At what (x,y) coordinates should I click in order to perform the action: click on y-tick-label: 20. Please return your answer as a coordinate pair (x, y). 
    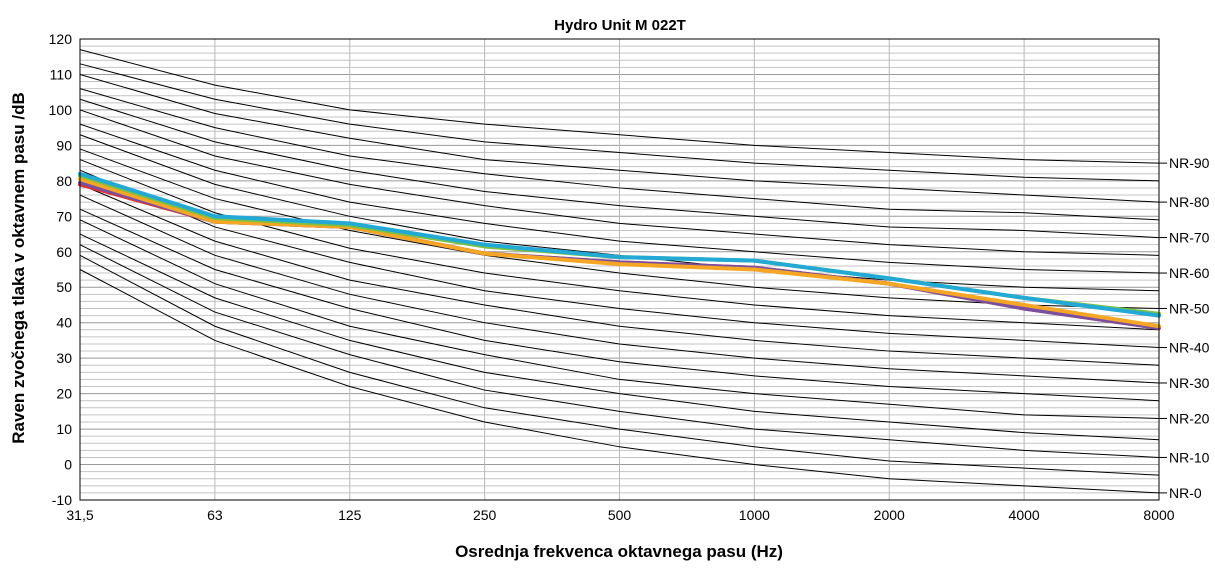
    Looking at the image, I should click on (64, 394).